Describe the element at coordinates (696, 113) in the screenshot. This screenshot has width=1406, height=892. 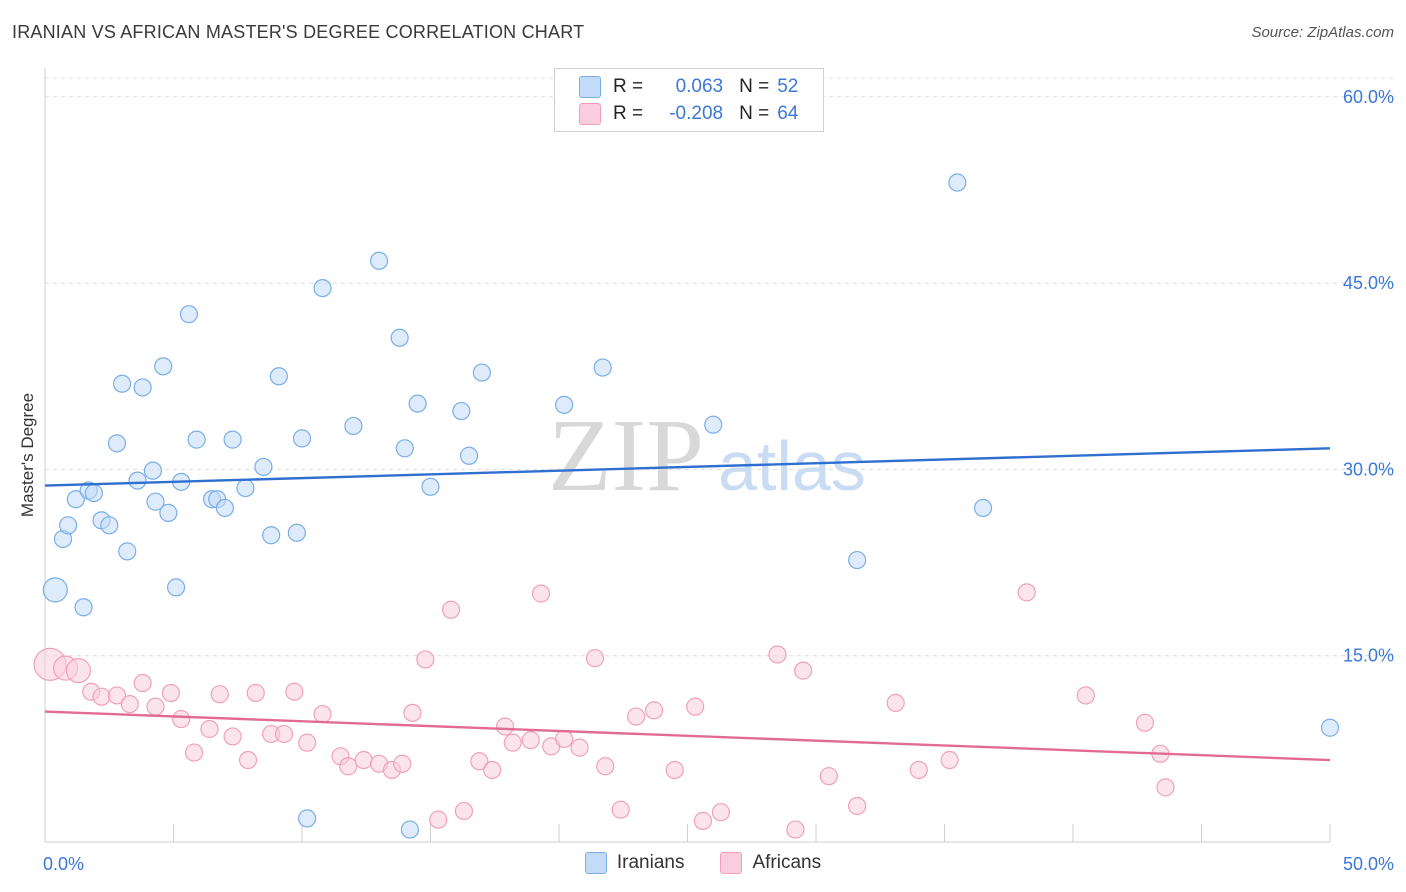
I see `legend-r-value: -0.208` at that location.